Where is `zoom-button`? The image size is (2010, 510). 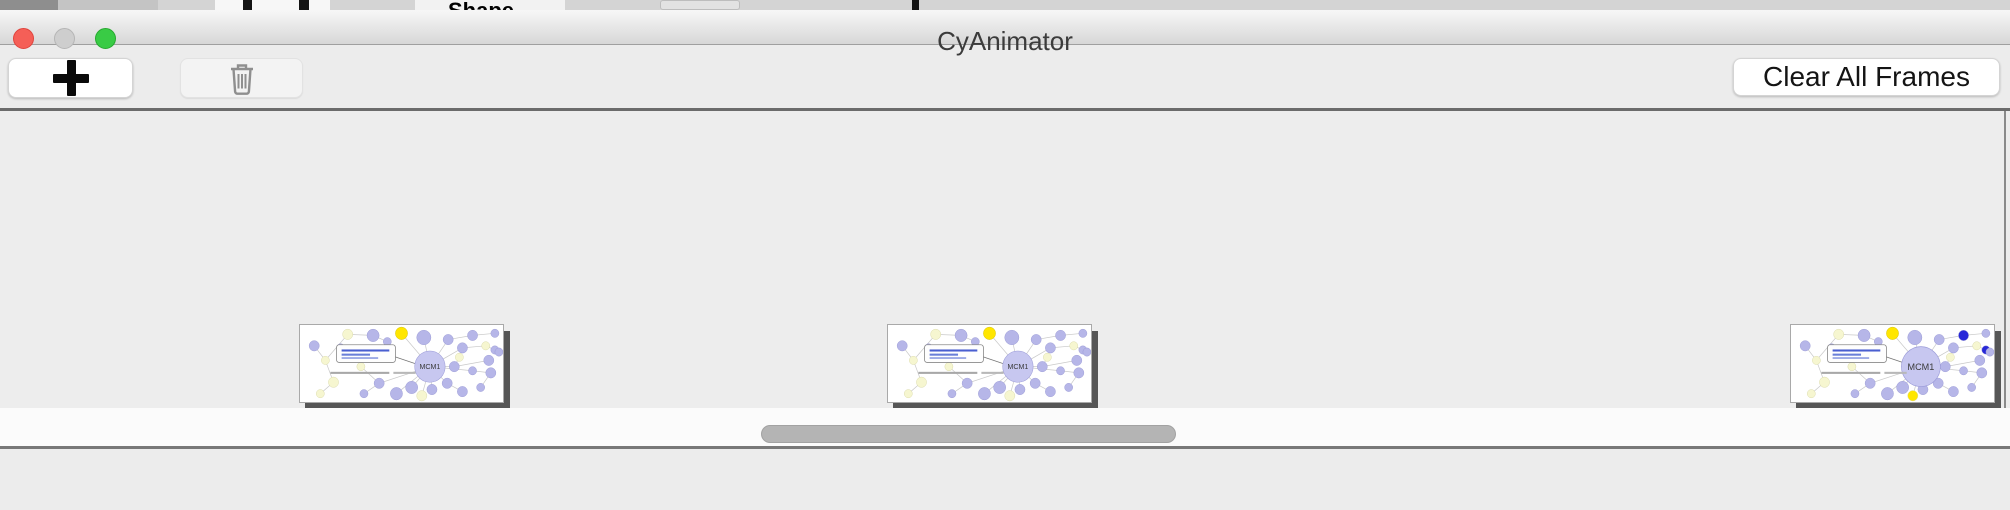 zoom-button is located at coordinates (105, 38).